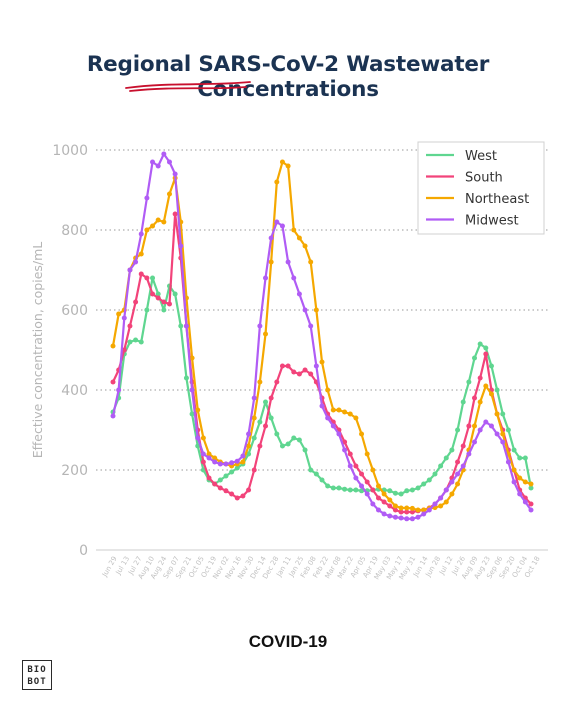 The height and width of the screenshot is (720, 576). What do you see at coordinates (492, 221) in the screenshot?
I see `legend-label: Midwest` at bounding box center [492, 221].